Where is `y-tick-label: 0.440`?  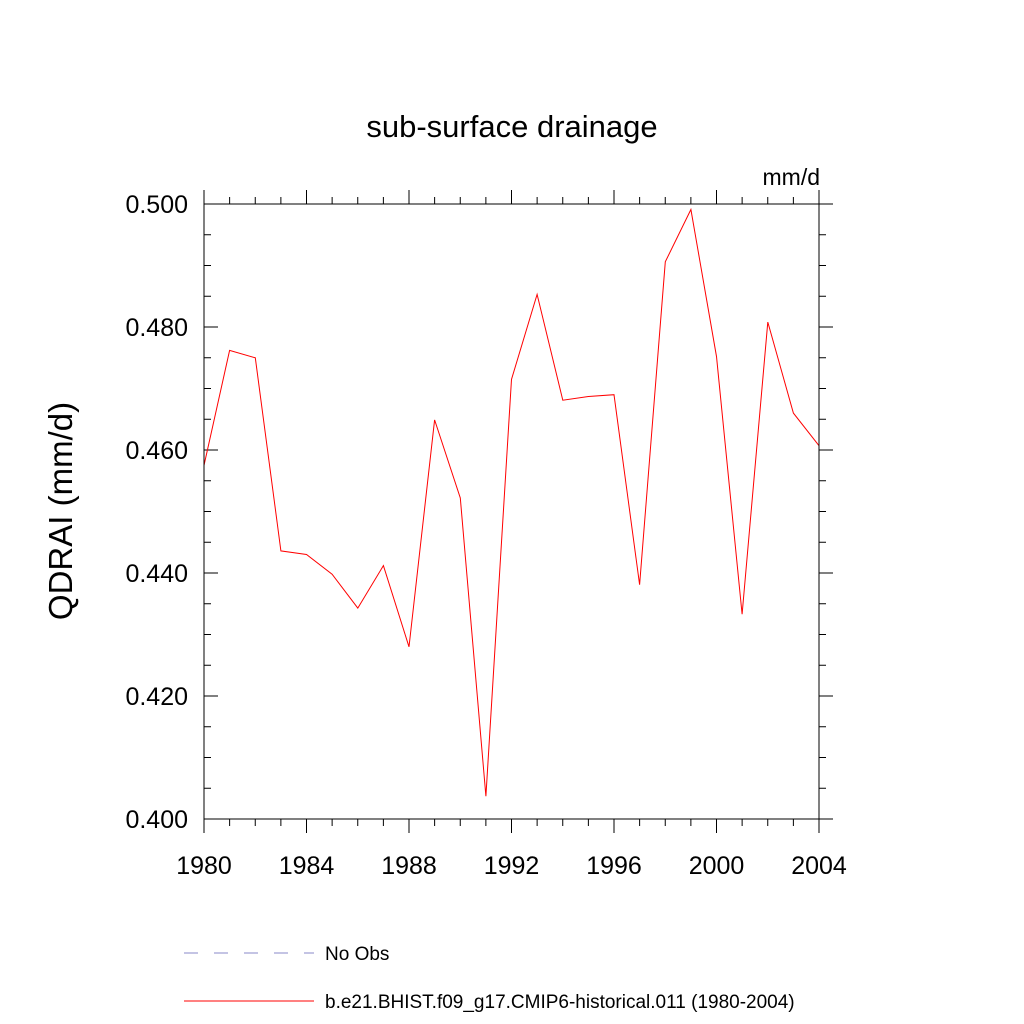 y-tick-label: 0.440 is located at coordinates (156, 574).